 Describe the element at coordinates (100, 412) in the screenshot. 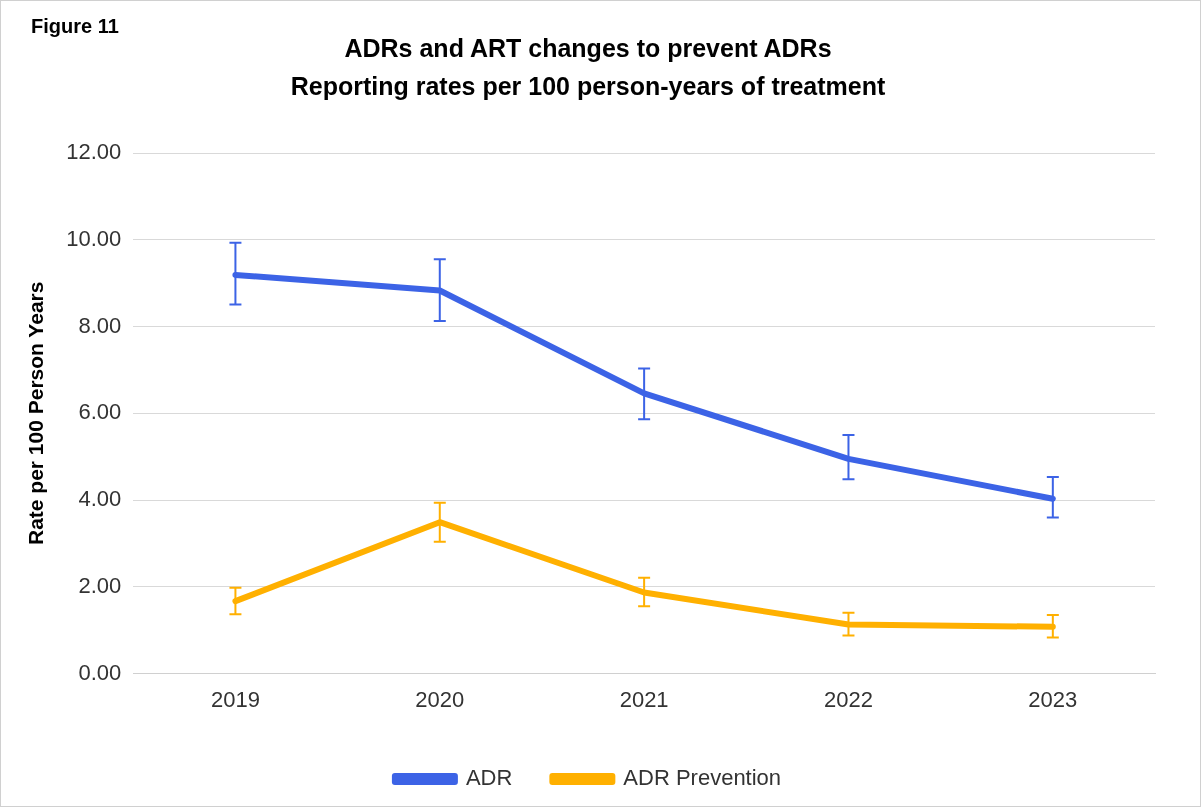

I see `y-tick-label: 6.00` at that location.